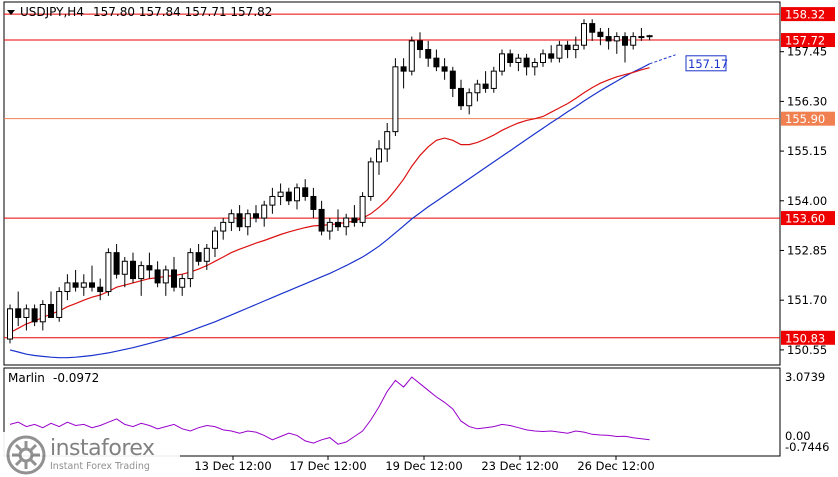  Describe the element at coordinates (805, 219) in the screenshot. I see `level-tag-153.60: 153.60` at that location.